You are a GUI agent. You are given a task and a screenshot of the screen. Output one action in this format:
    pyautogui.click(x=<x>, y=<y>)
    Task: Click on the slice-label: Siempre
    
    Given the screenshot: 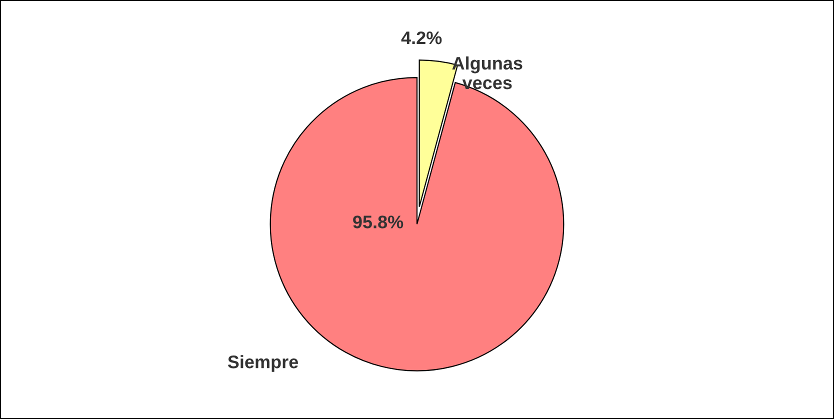 What is the action you would take?
    pyautogui.click(x=263, y=363)
    